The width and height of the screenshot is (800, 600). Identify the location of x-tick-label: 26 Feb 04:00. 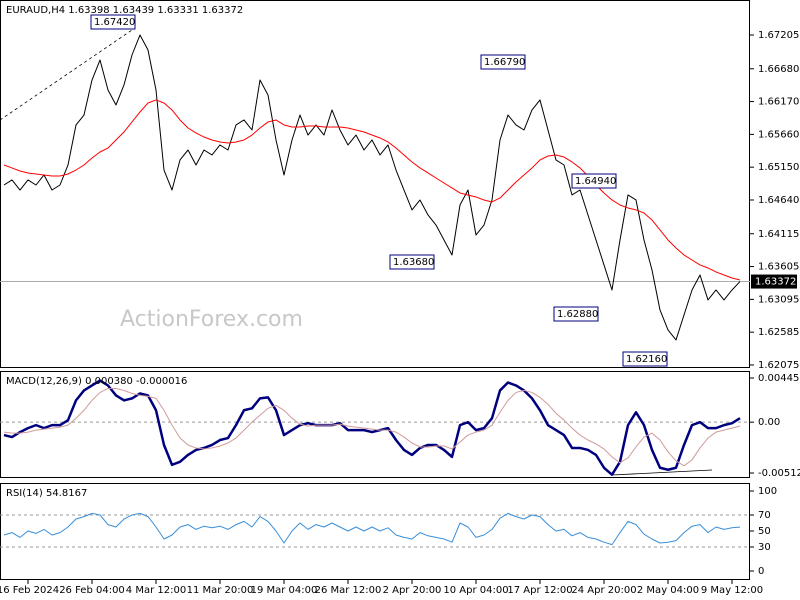
(92, 590).